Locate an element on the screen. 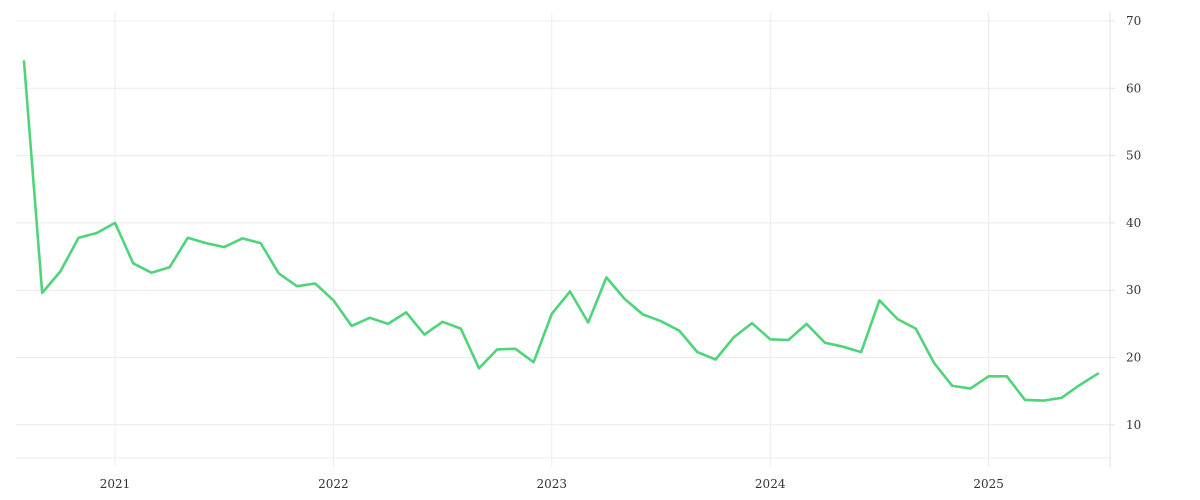 The width and height of the screenshot is (1200, 500). y-tick-label: 60 is located at coordinates (1133, 88).